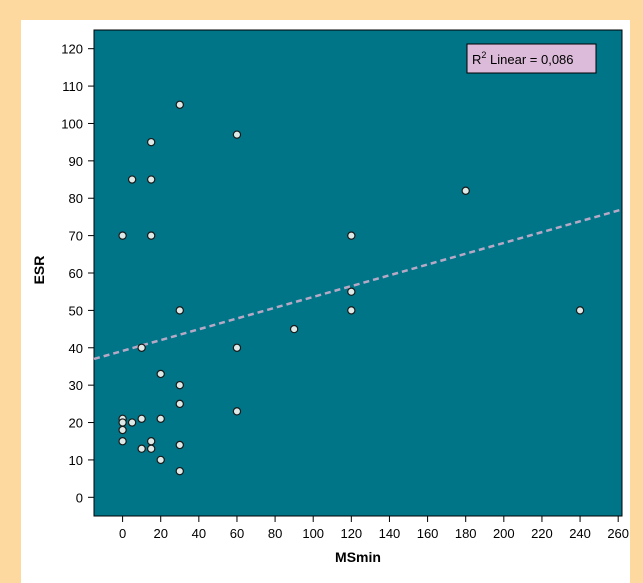  Describe the element at coordinates (374, 528) in the screenshot. I see `x-axis: 0 20 40 60 80 100 120 140 160 180 200 220 240 260` at that location.